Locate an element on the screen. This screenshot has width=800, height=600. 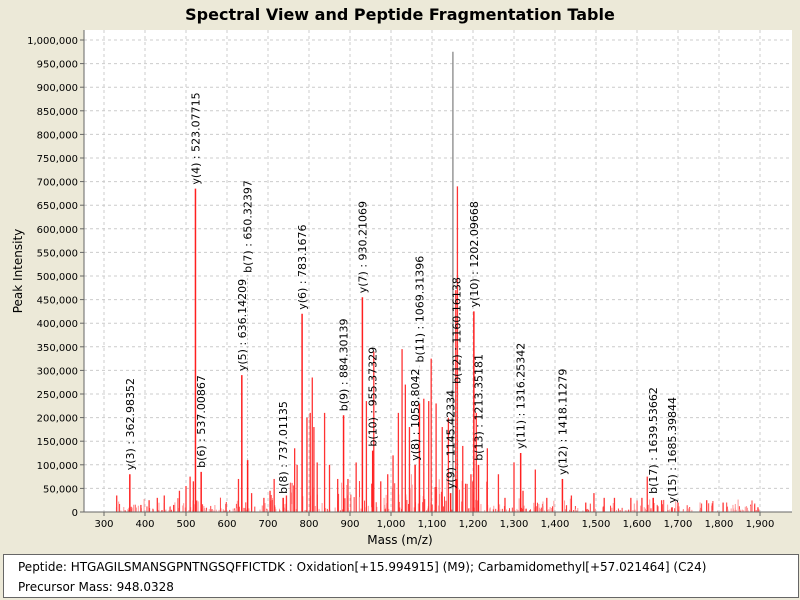
y-tick-label: 750,000 is located at coordinates (57, 159).